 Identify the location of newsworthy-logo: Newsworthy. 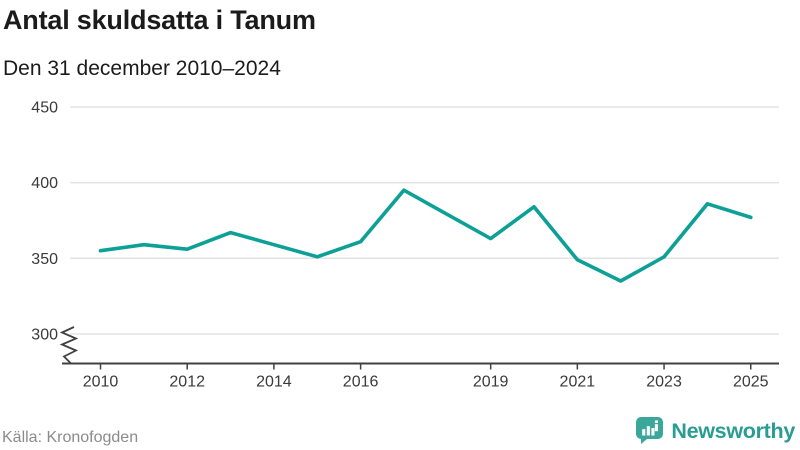
(715, 431).